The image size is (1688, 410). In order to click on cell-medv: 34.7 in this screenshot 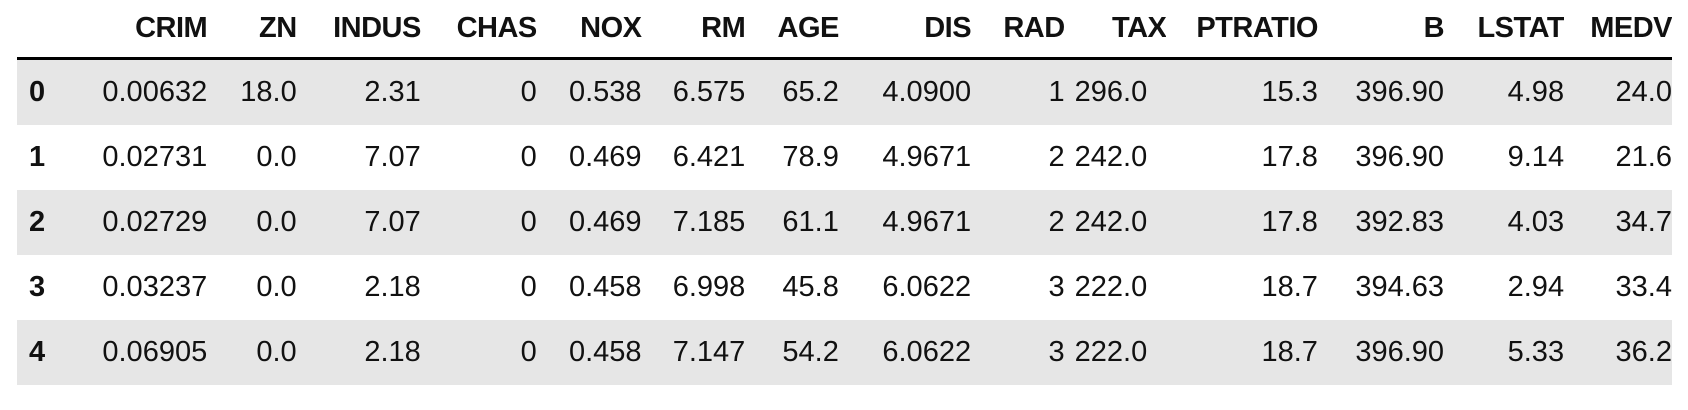, I will do `click(1643, 222)`.